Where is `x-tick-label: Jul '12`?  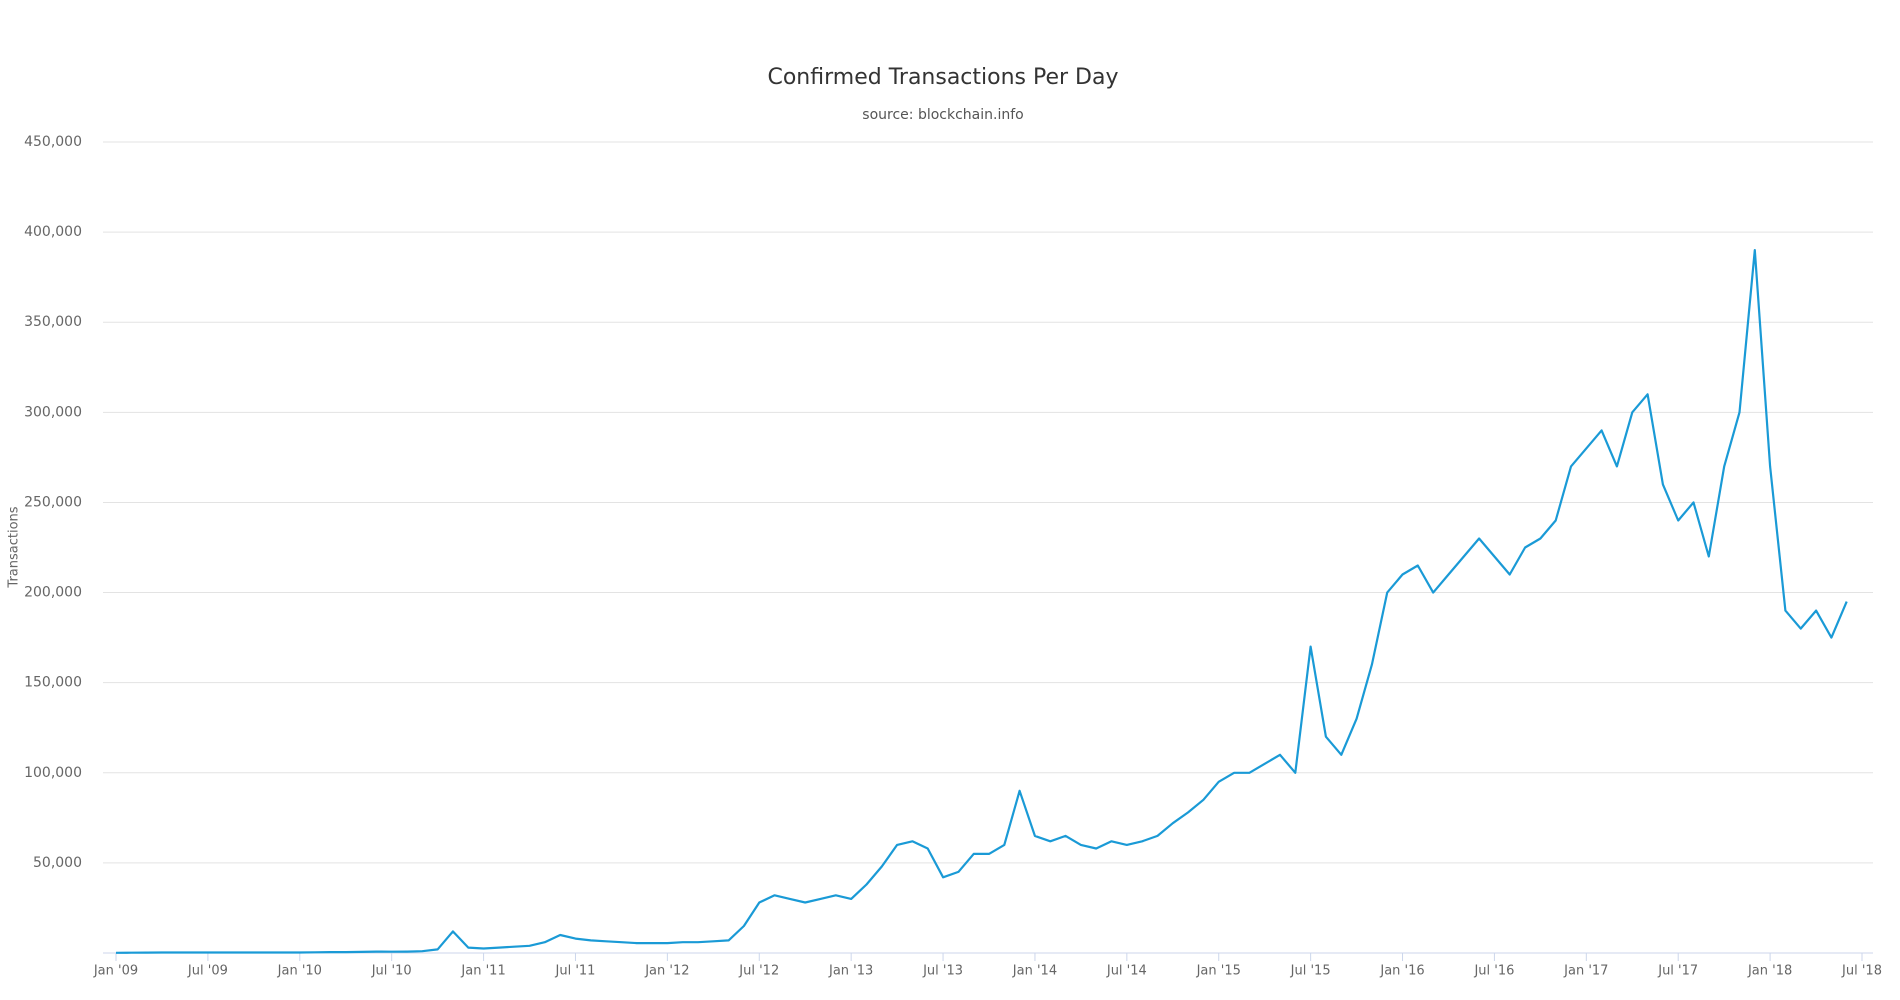
x-tick-label: Jul '12 is located at coordinates (758, 971).